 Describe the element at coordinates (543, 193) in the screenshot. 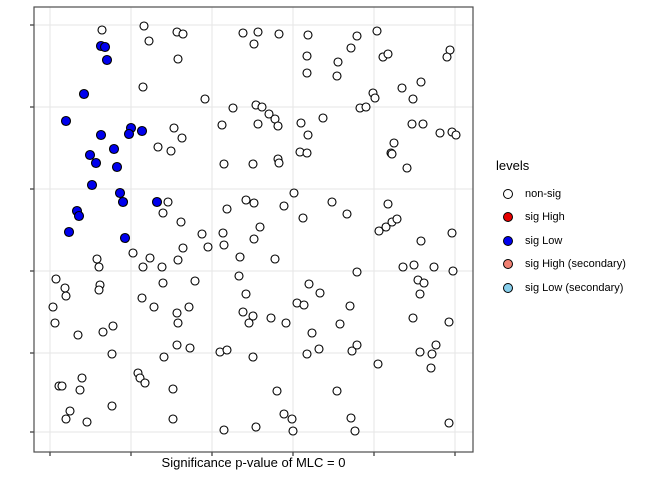

I see `legend-item-label: non-sig` at that location.